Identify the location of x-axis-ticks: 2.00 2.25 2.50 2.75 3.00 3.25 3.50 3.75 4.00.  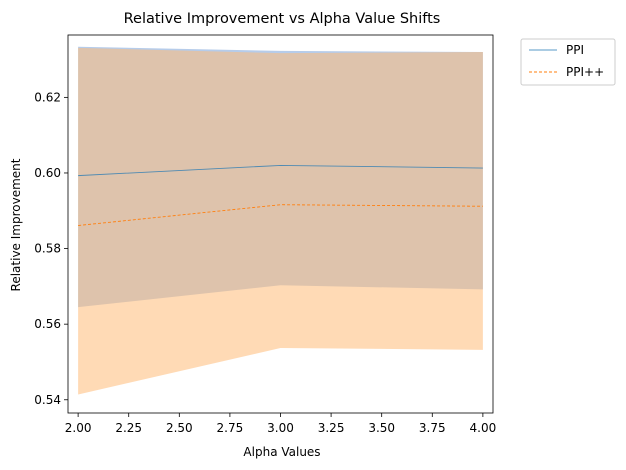
(280, 424).